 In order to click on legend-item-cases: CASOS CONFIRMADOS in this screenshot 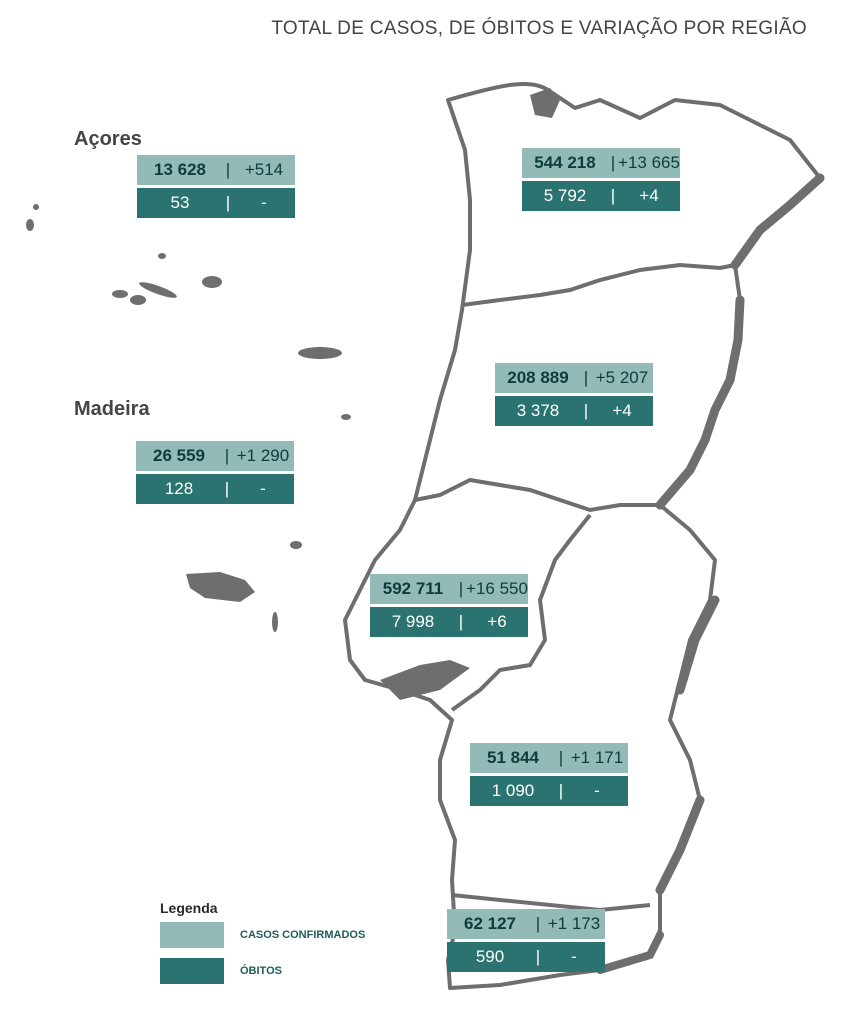, I will do `click(262, 935)`.